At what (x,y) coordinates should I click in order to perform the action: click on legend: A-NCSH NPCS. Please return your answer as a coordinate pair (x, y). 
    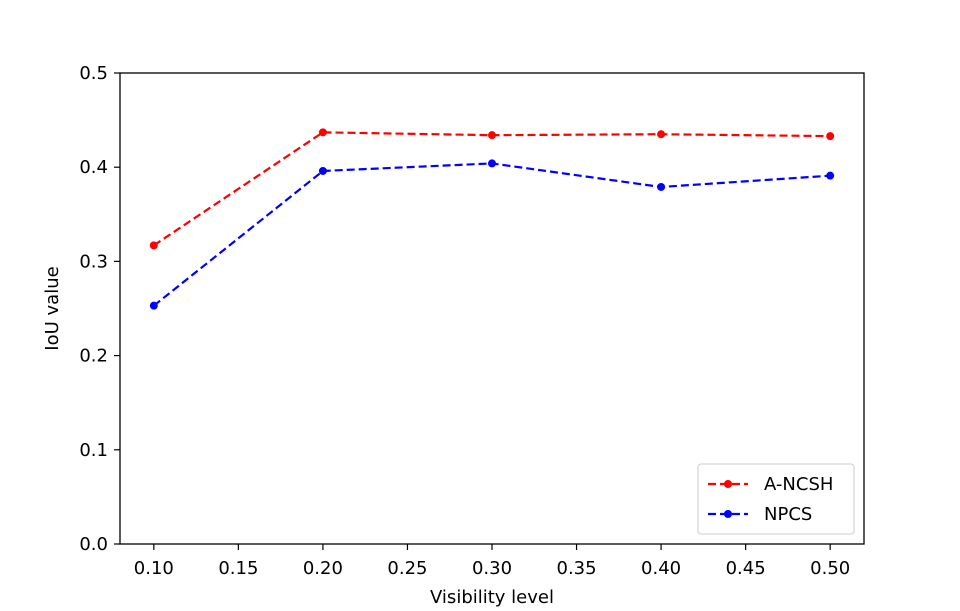
    Looking at the image, I should click on (776, 499).